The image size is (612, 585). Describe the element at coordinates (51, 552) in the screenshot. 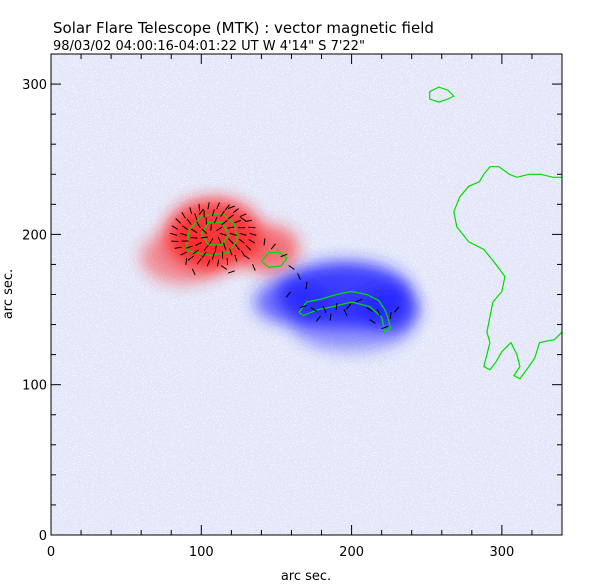

I see `x-tick-label: 0` at that location.